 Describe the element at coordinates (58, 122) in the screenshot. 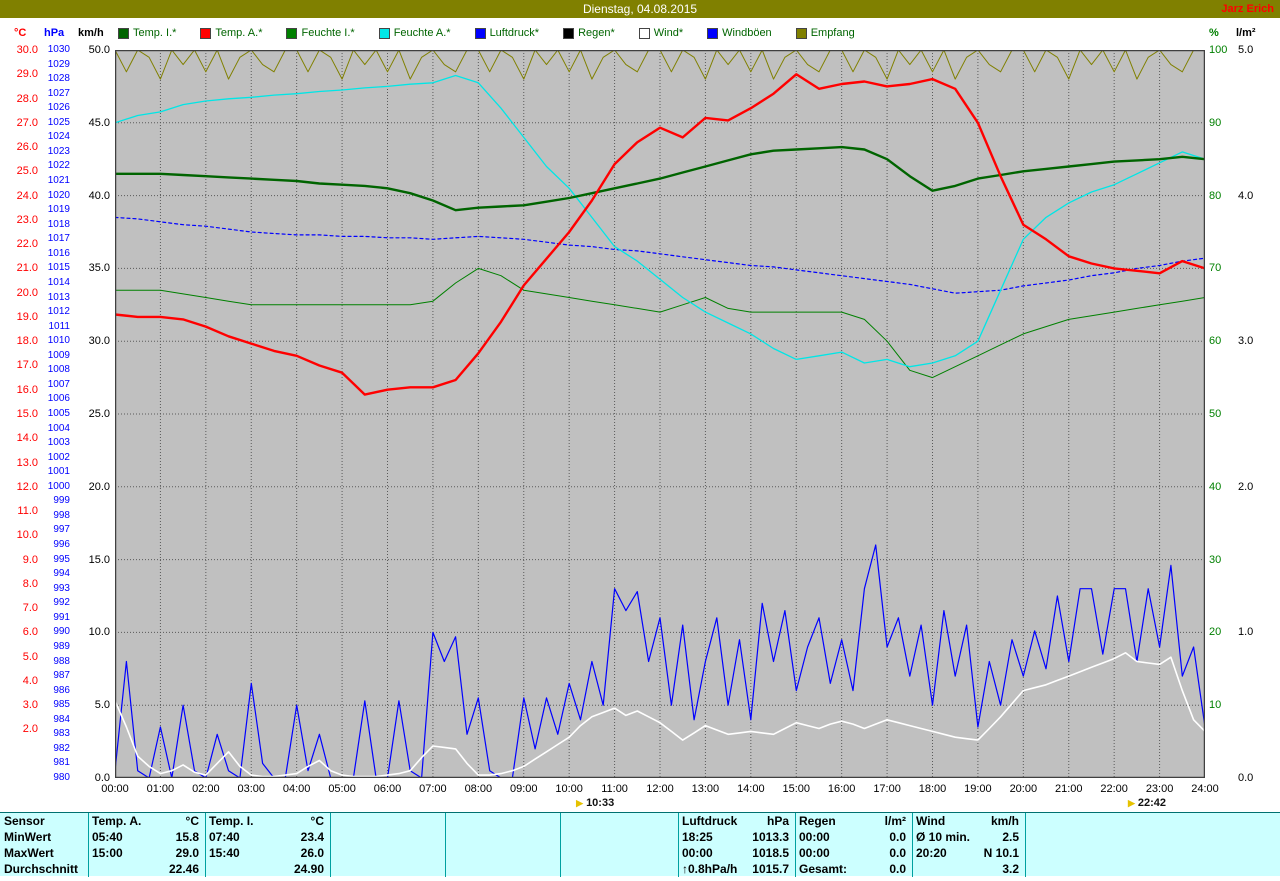

I see `pressure-axis-tick: 1025` at that location.